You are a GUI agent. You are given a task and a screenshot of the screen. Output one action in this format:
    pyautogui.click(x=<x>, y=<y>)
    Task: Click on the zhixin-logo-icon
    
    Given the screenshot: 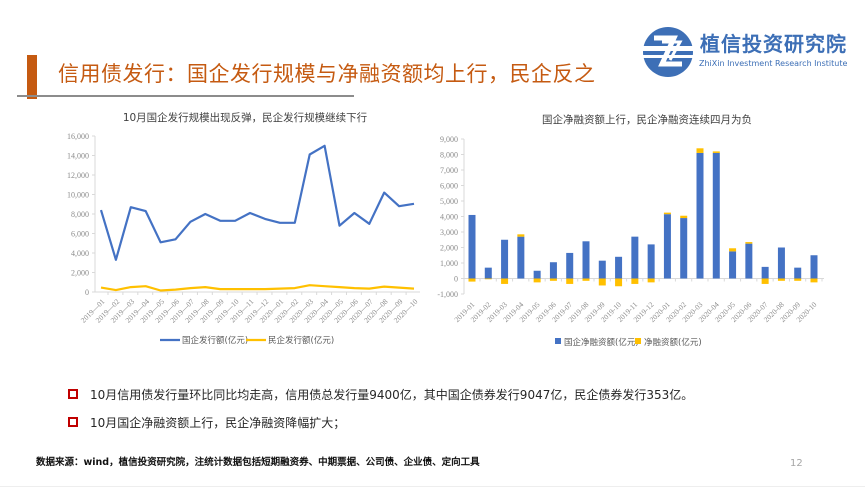 What is the action you would take?
    pyautogui.click(x=668, y=52)
    